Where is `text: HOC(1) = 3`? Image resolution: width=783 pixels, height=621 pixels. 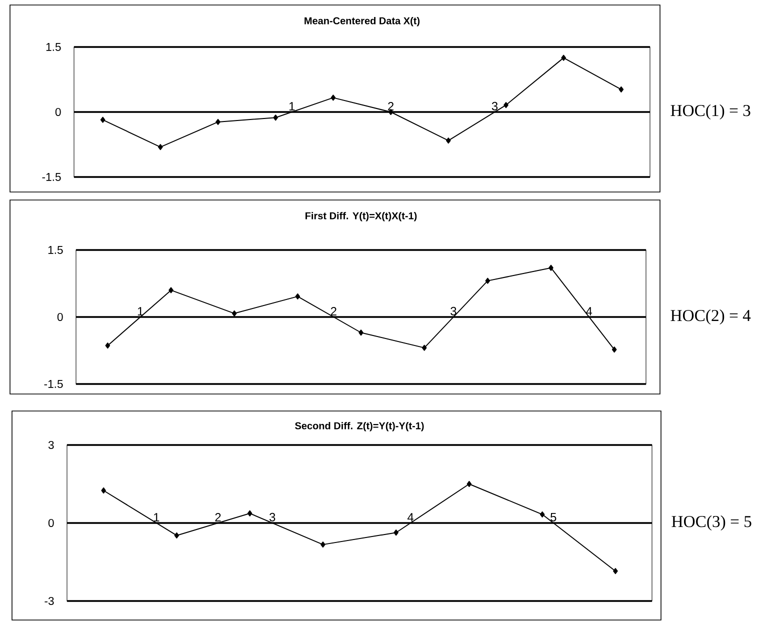 text: HOC(1) = 3 is located at coordinates (710, 112).